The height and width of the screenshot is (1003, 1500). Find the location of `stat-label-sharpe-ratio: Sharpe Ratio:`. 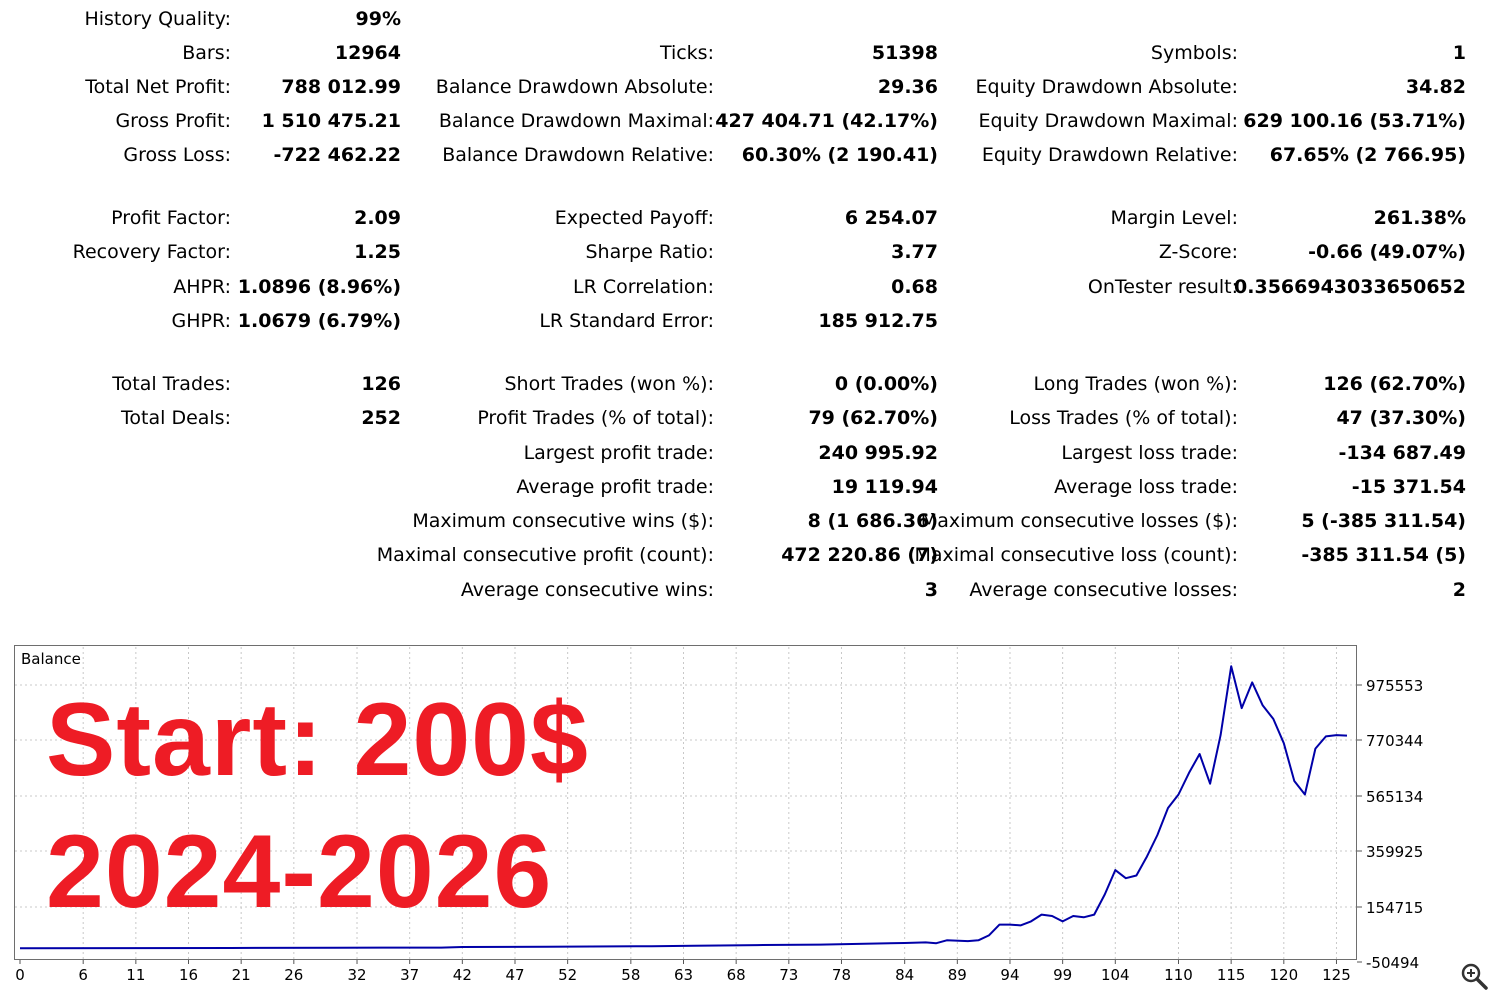

stat-label-sharpe-ratio: Sharpe Ratio: is located at coordinates (649, 252).